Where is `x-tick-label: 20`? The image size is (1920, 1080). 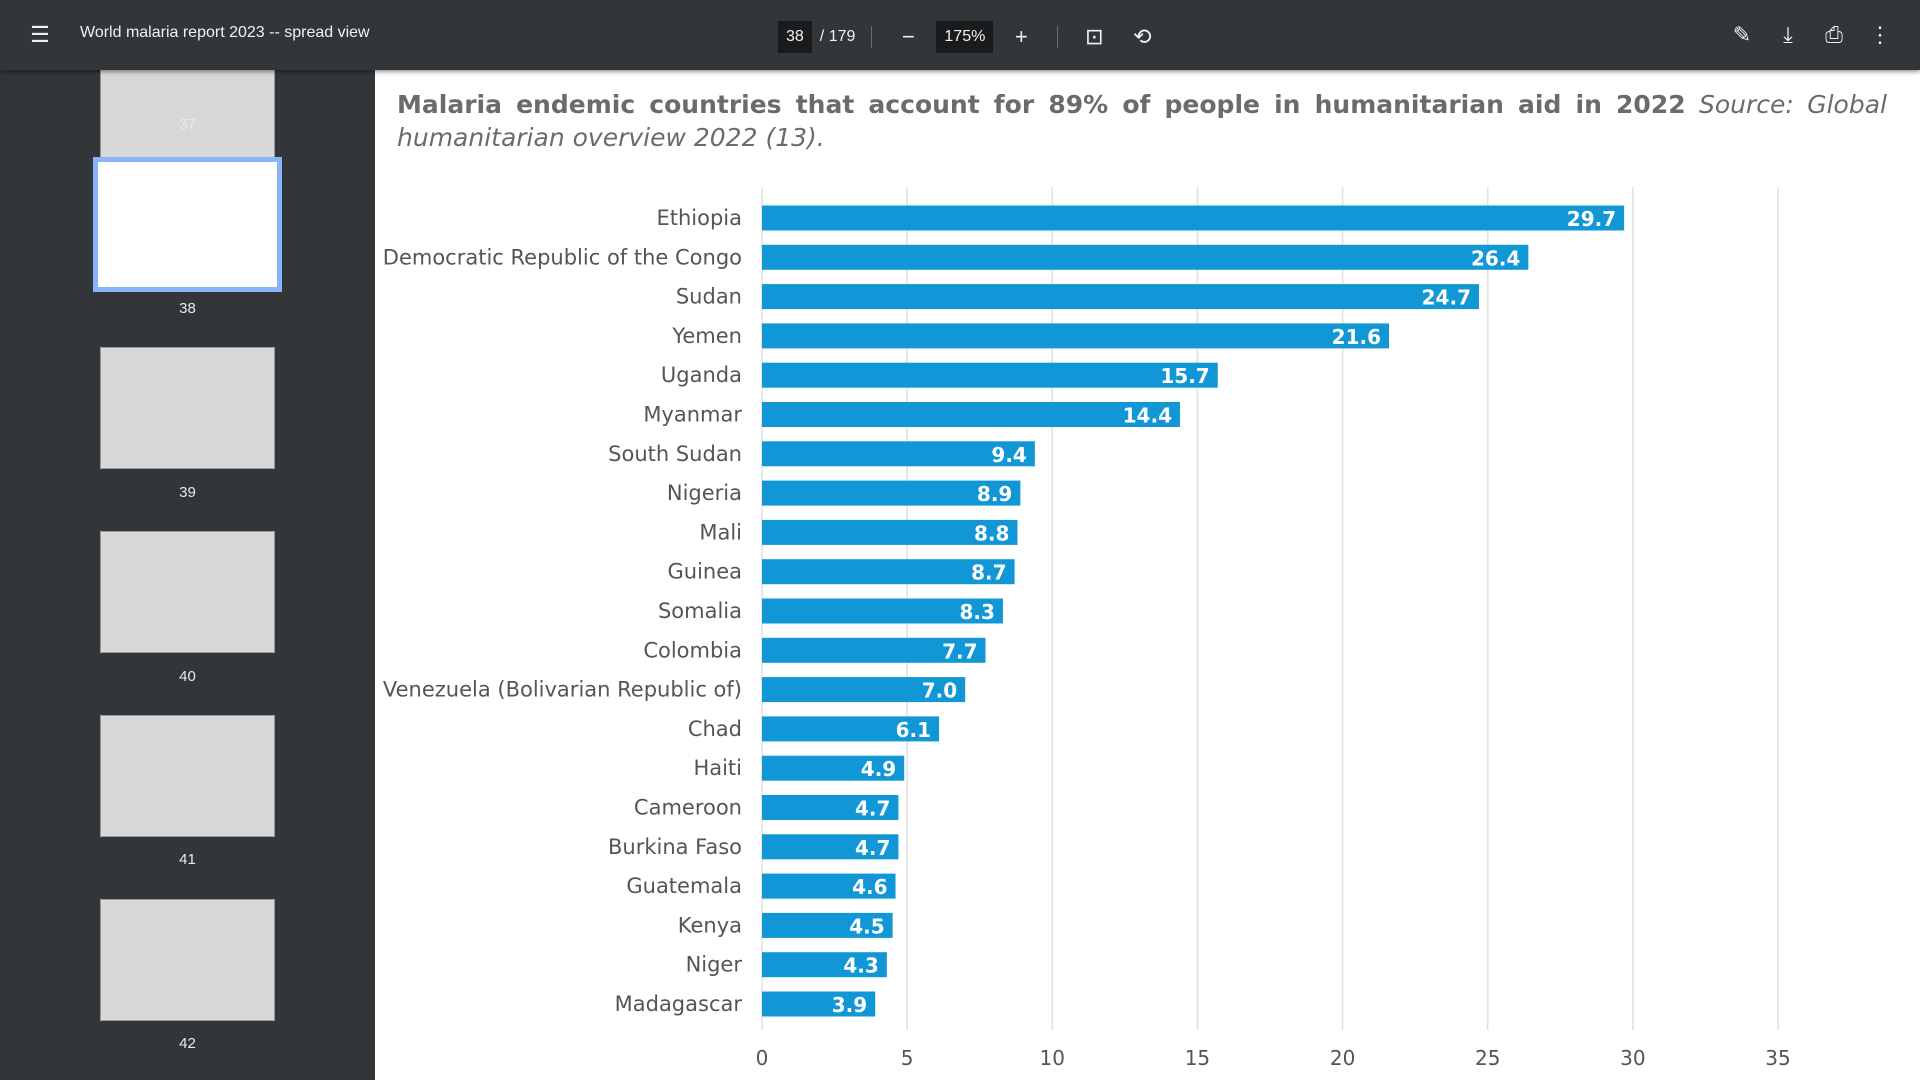
x-tick-label: 20 is located at coordinates (1342, 1058).